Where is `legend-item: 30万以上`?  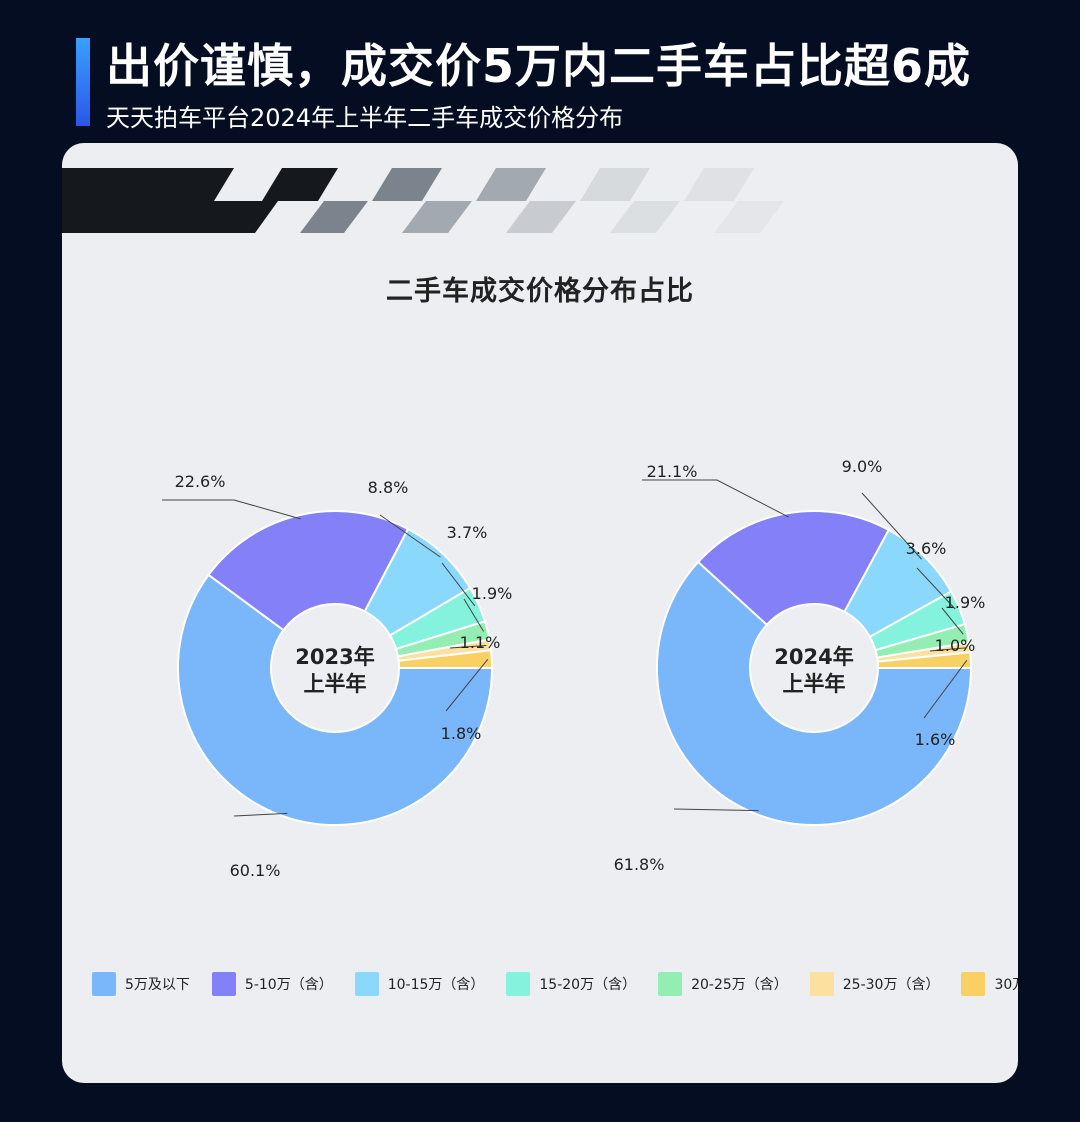 legend-item: 30万以上 is located at coordinates (989, 984).